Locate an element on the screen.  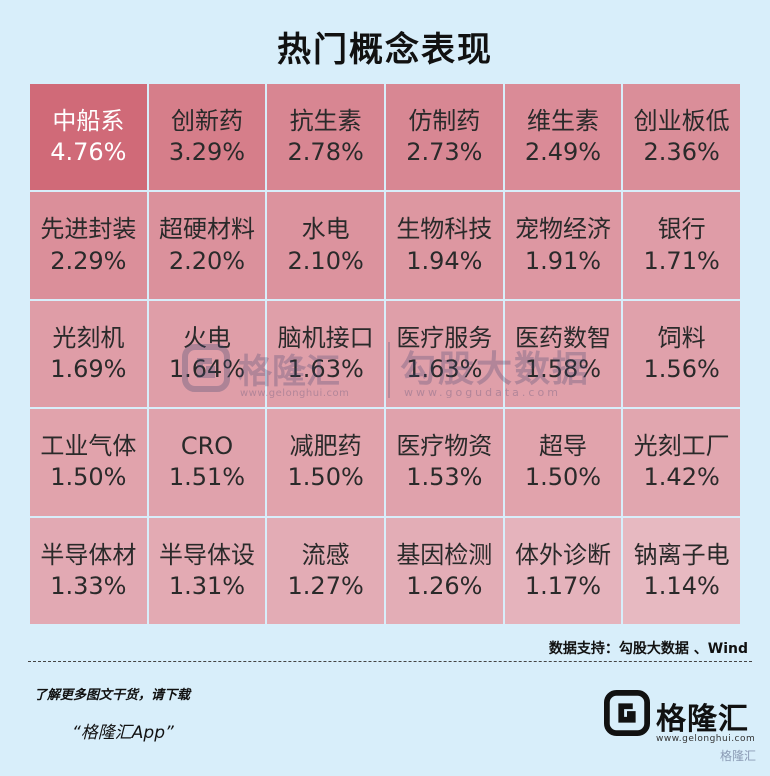
cell-concept-name: 宠物经济 is located at coordinates (562, 229).